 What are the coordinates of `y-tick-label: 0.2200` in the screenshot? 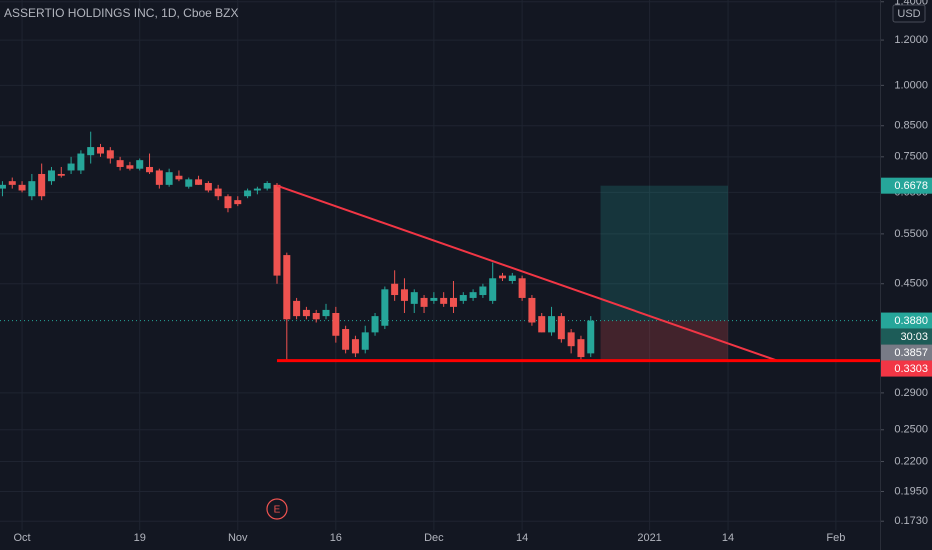 It's located at (911, 461).